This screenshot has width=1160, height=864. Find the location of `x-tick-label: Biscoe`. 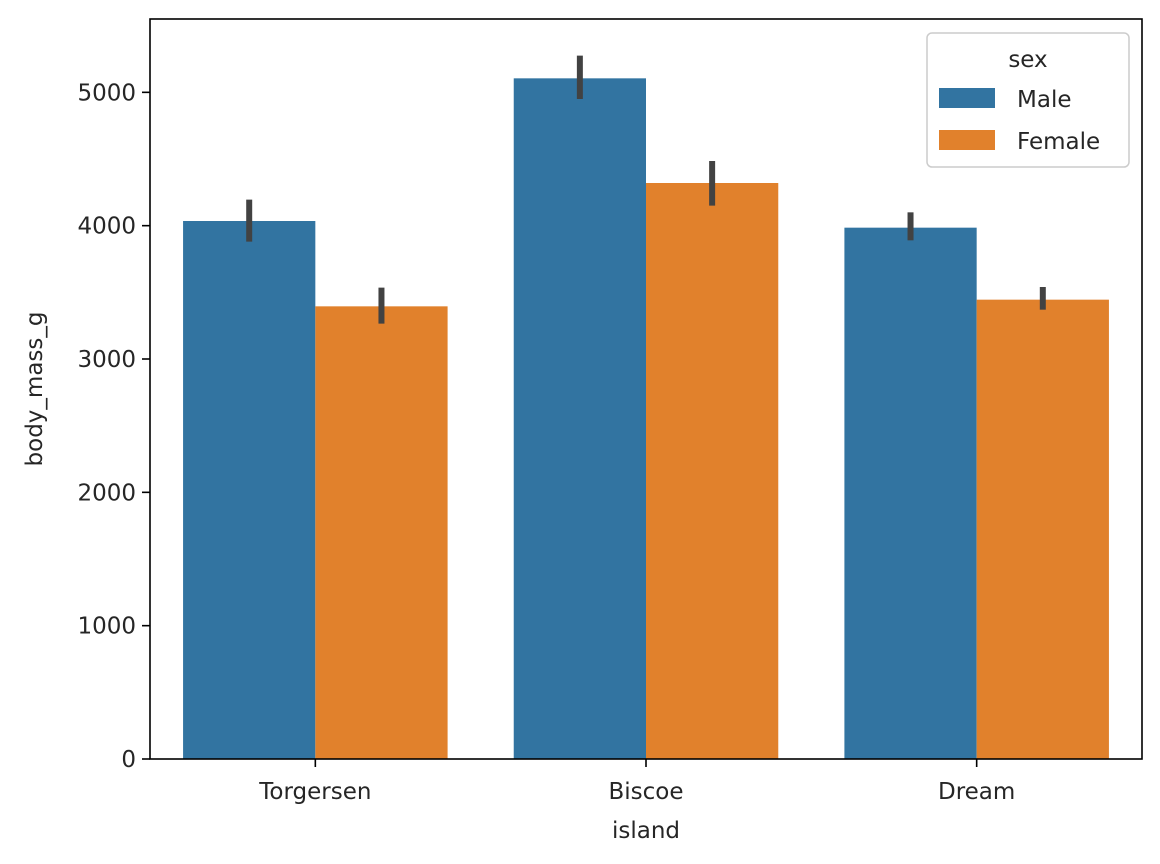

x-tick-label: Biscoe is located at coordinates (645, 792).